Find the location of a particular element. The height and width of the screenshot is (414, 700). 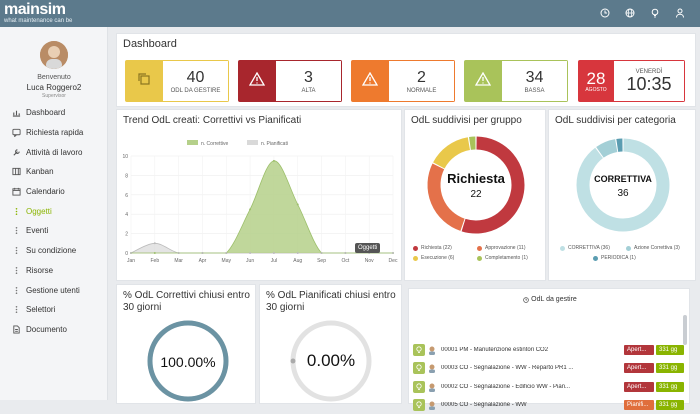

sidebar-item-richiesta-rapida: Richiesta rapida is located at coordinates (54, 133).